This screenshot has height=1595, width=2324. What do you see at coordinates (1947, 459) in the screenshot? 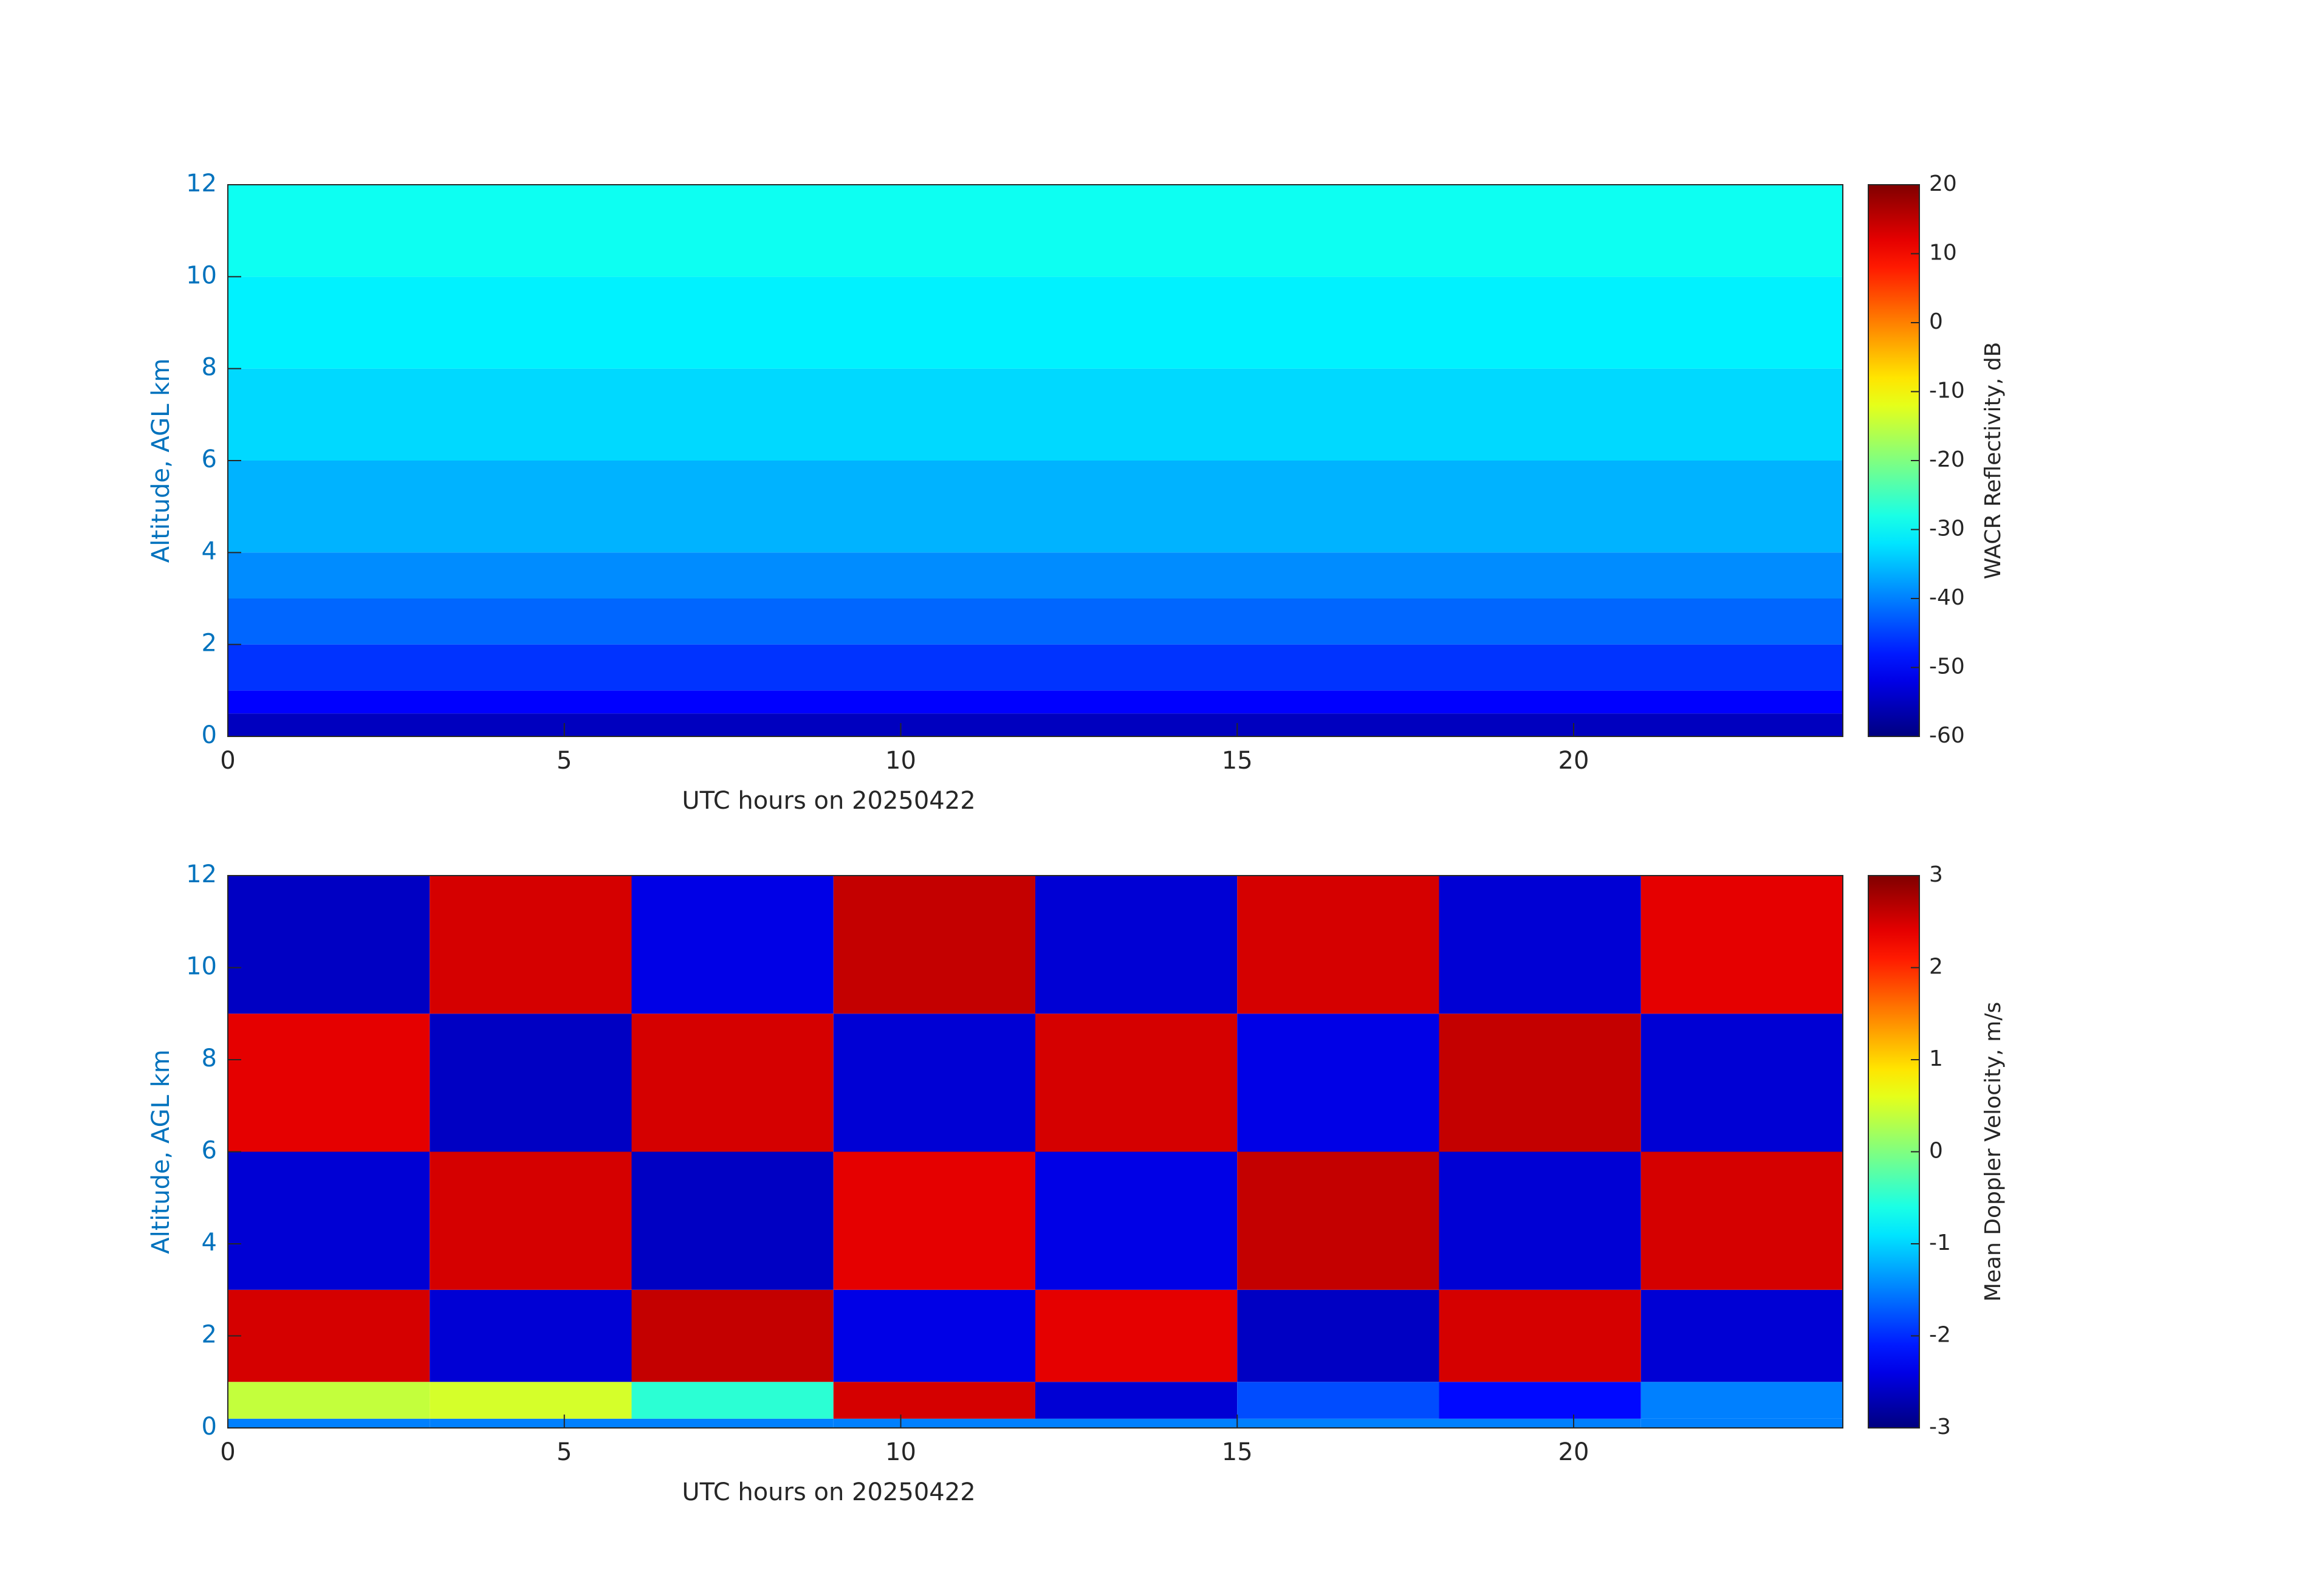
I see `colorbar-tick-label: -20` at bounding box center [1947, 459].